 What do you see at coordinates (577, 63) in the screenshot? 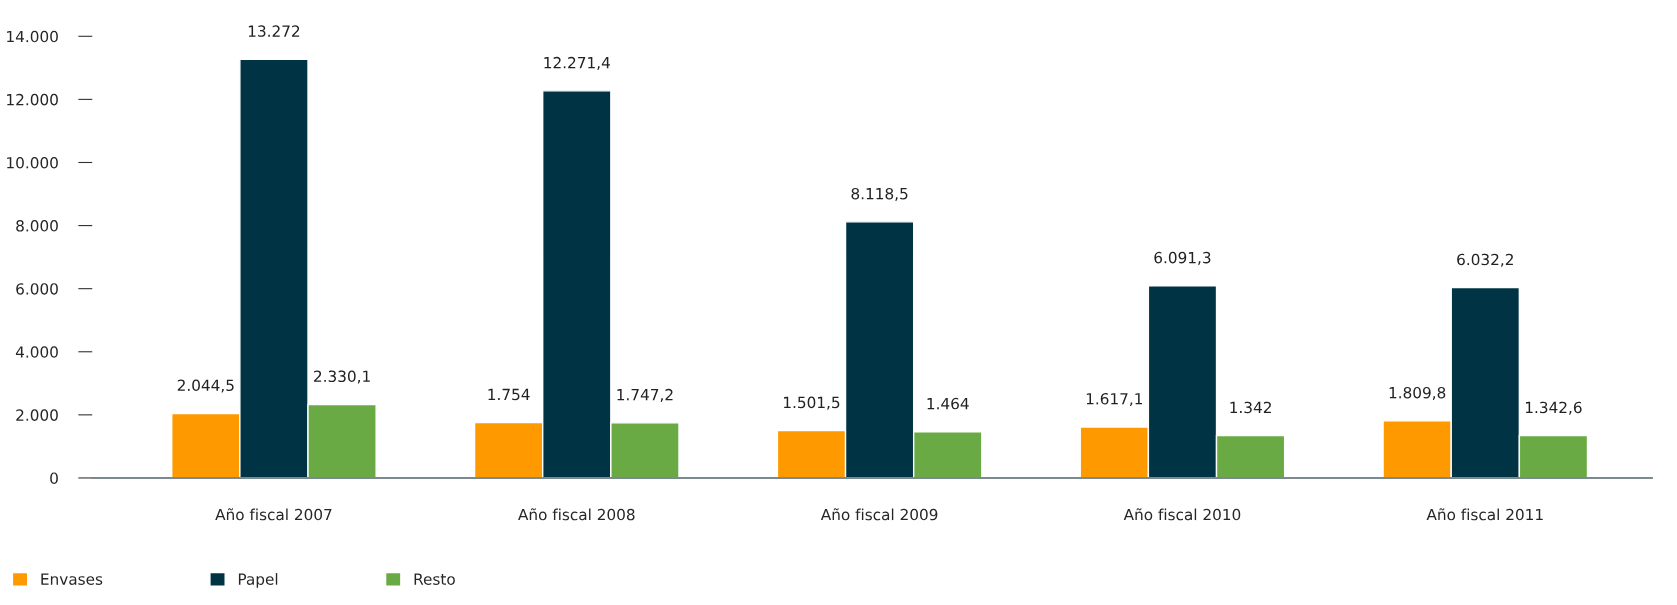
I see `data-label: 12.271,4` at bounding box center [577, 63].